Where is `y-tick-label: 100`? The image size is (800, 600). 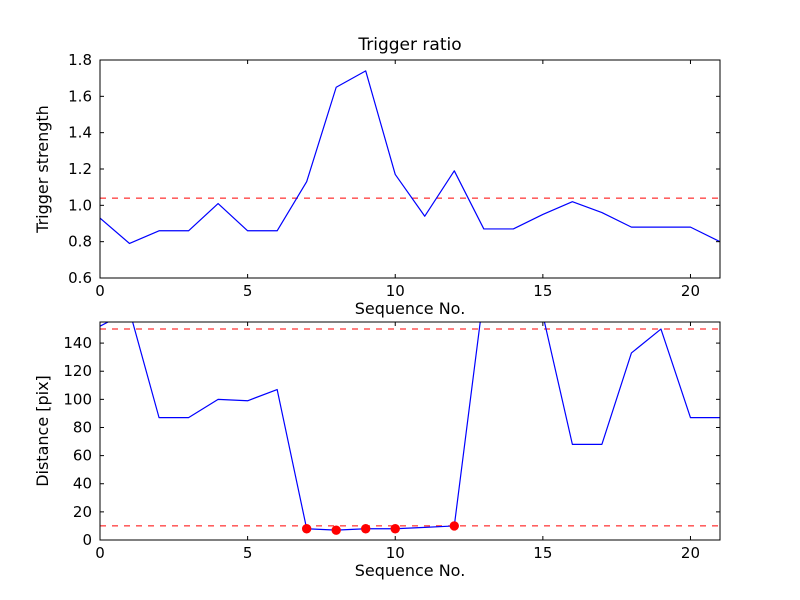 y-tick-label: 100 is located at coordinates (77, 399).